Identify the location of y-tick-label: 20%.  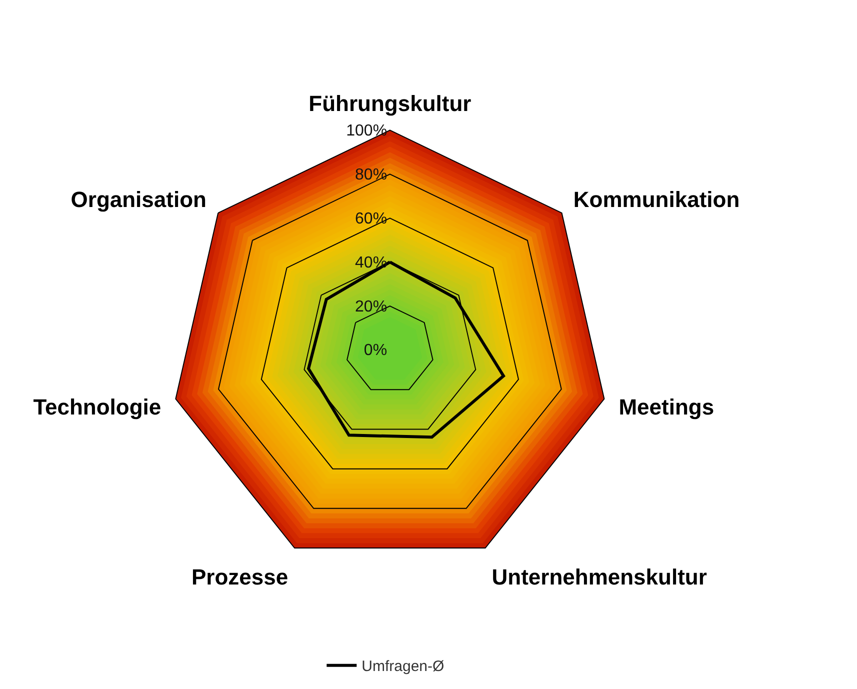
(371, 307).